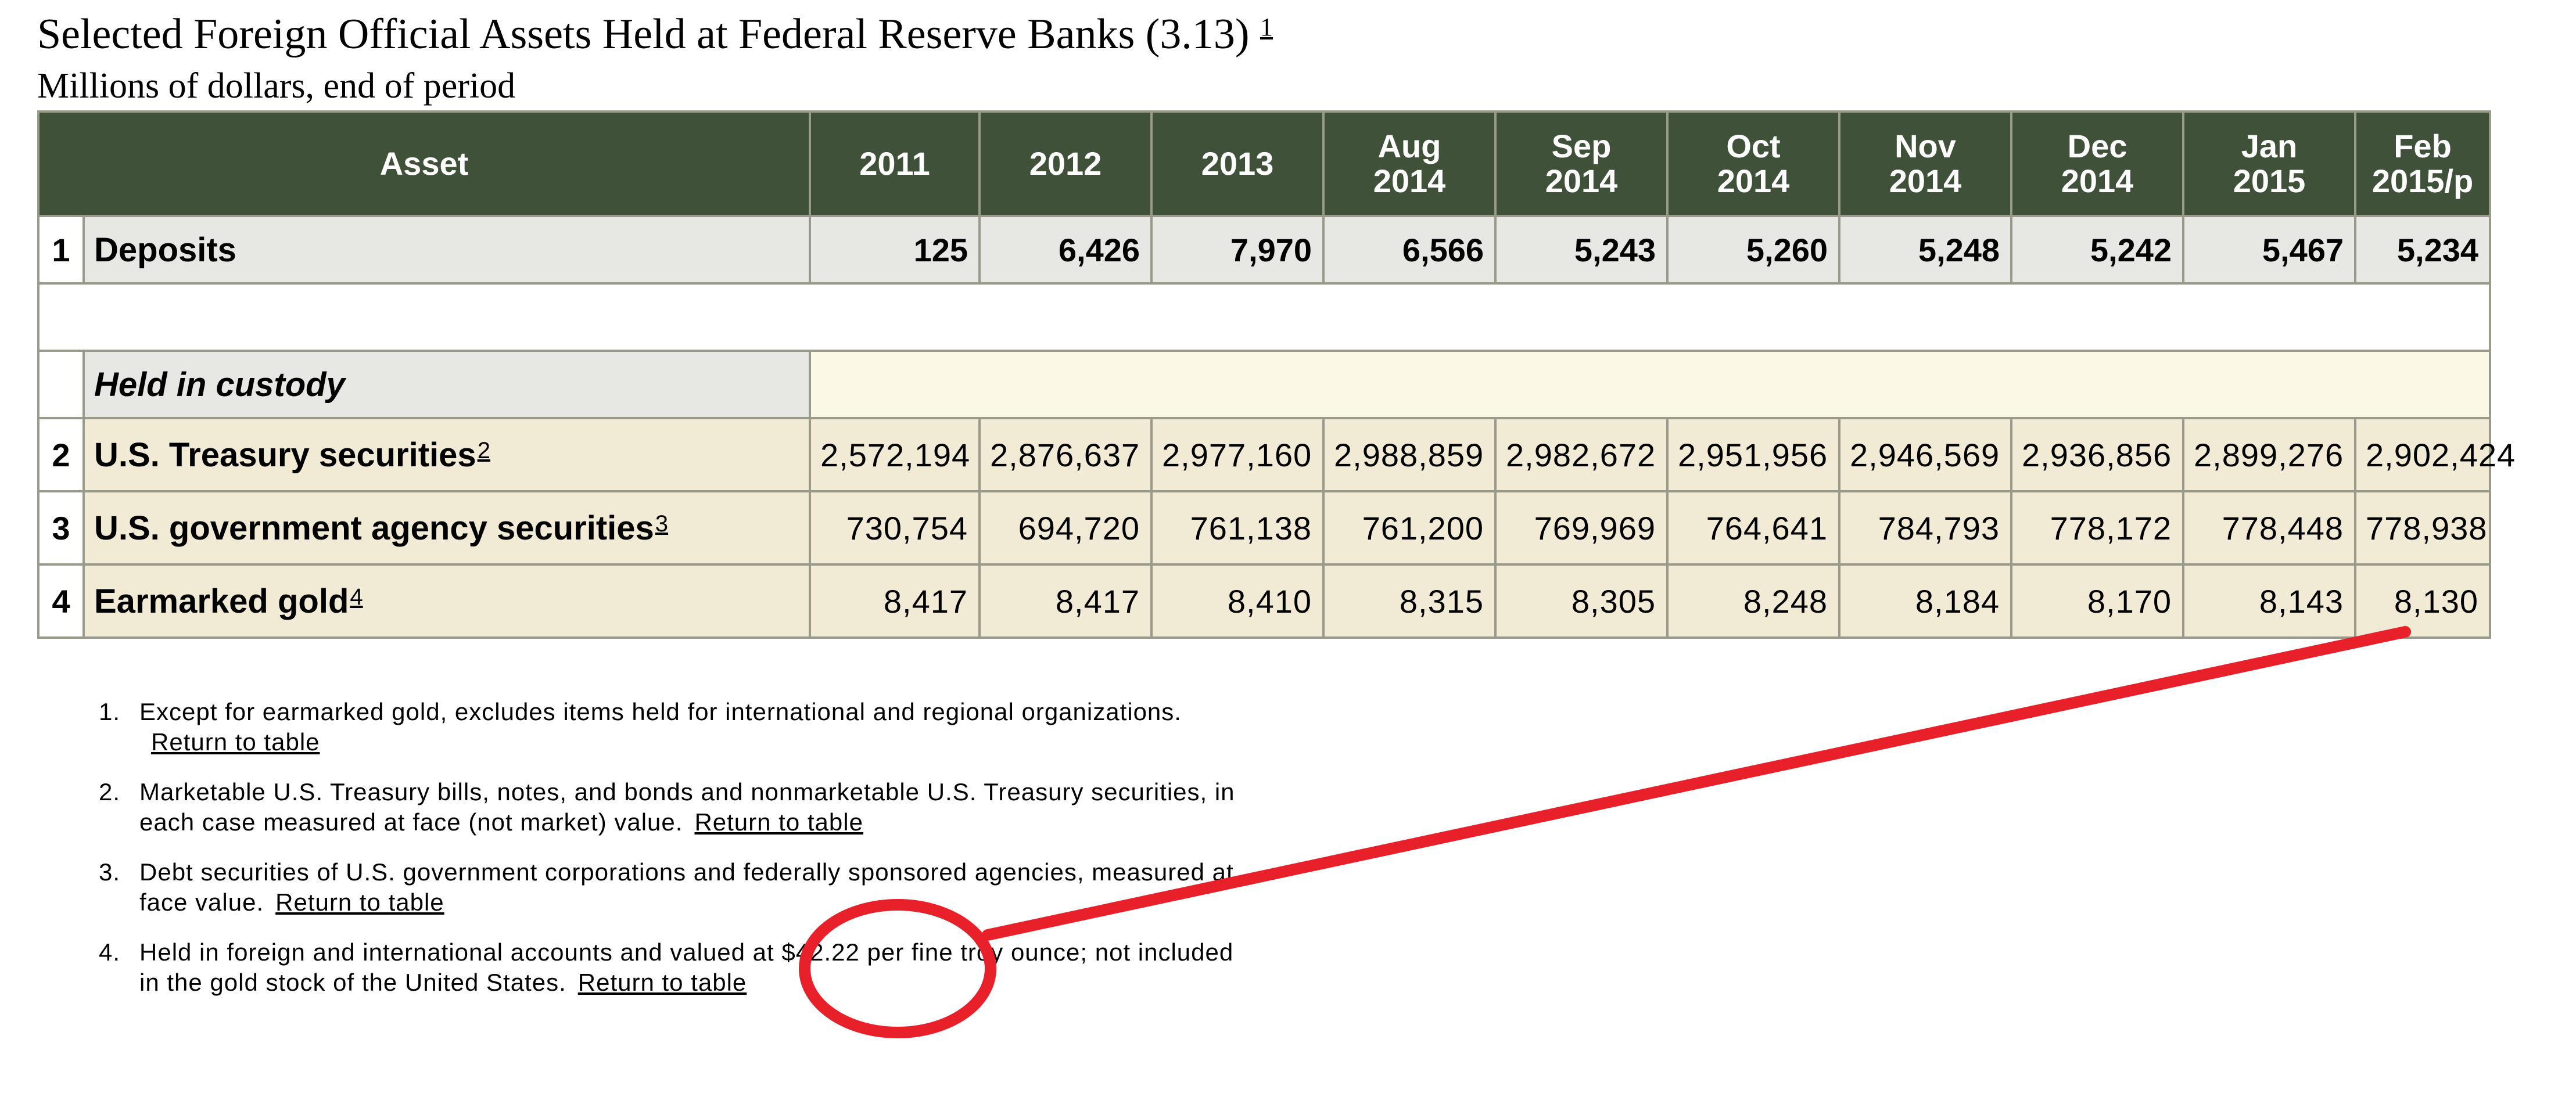  What do you see at coordinates (424, 163) in the screenshot?
I see `header-asset: Asset` at bounding box center [424, 163].